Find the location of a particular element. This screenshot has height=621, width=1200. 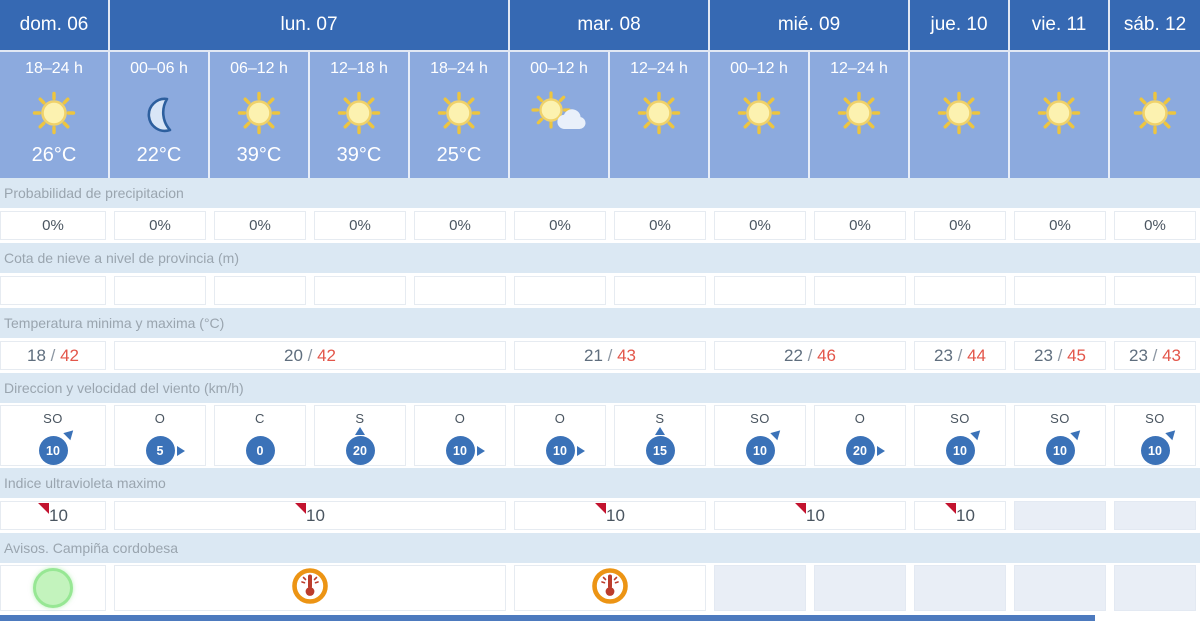

temp-minmax: 23 / 44 is located at coordinates (960, 356).